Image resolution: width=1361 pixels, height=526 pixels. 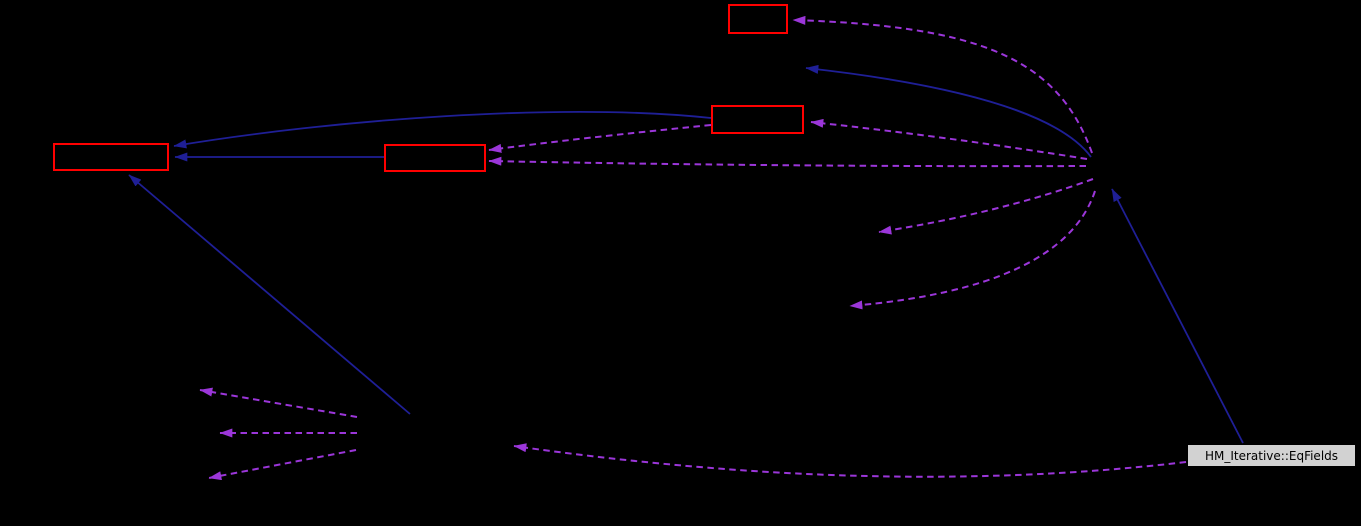 I want to click on usage-edge-hub-to-upper-middle-node, so click(x=949, y=139).